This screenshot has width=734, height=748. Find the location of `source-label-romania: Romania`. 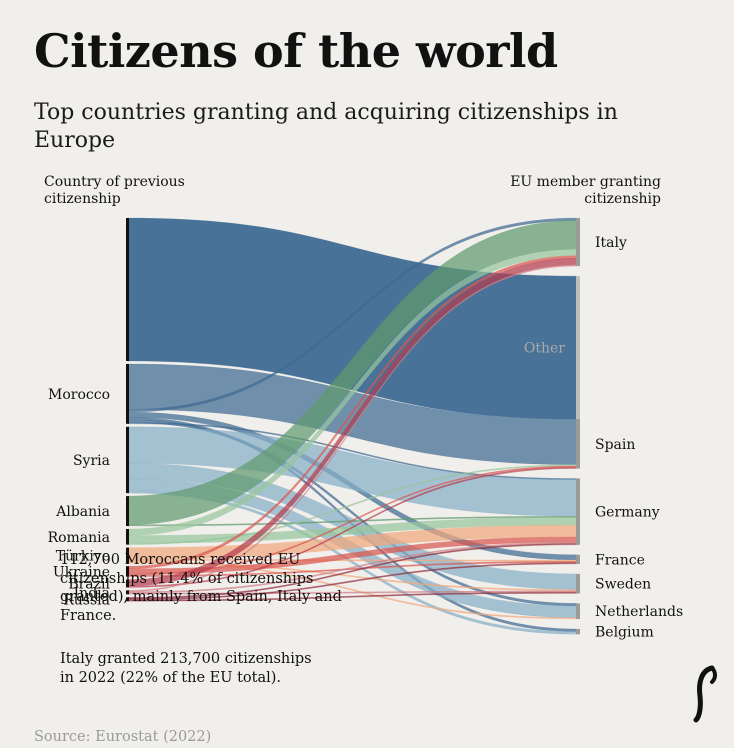

source-label-romania: Romania is located at coordinates (79, 538).